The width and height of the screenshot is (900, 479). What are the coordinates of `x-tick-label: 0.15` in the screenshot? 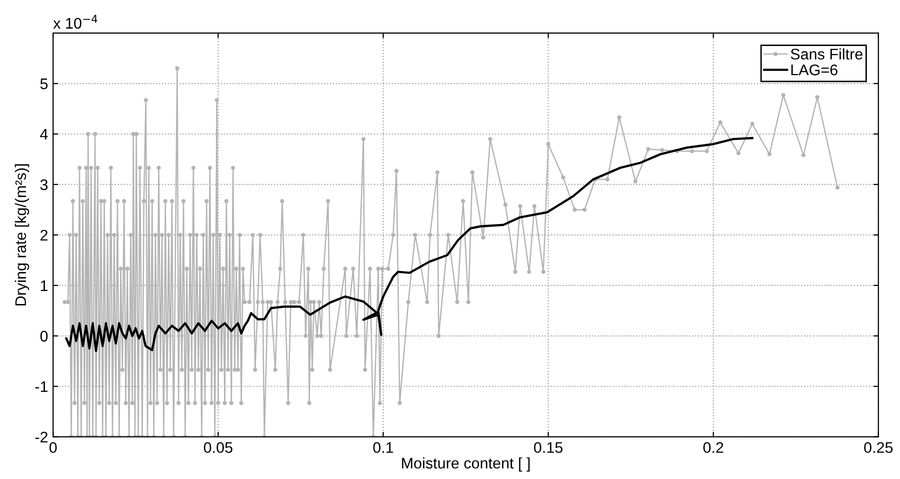 It's located at (548, 447).